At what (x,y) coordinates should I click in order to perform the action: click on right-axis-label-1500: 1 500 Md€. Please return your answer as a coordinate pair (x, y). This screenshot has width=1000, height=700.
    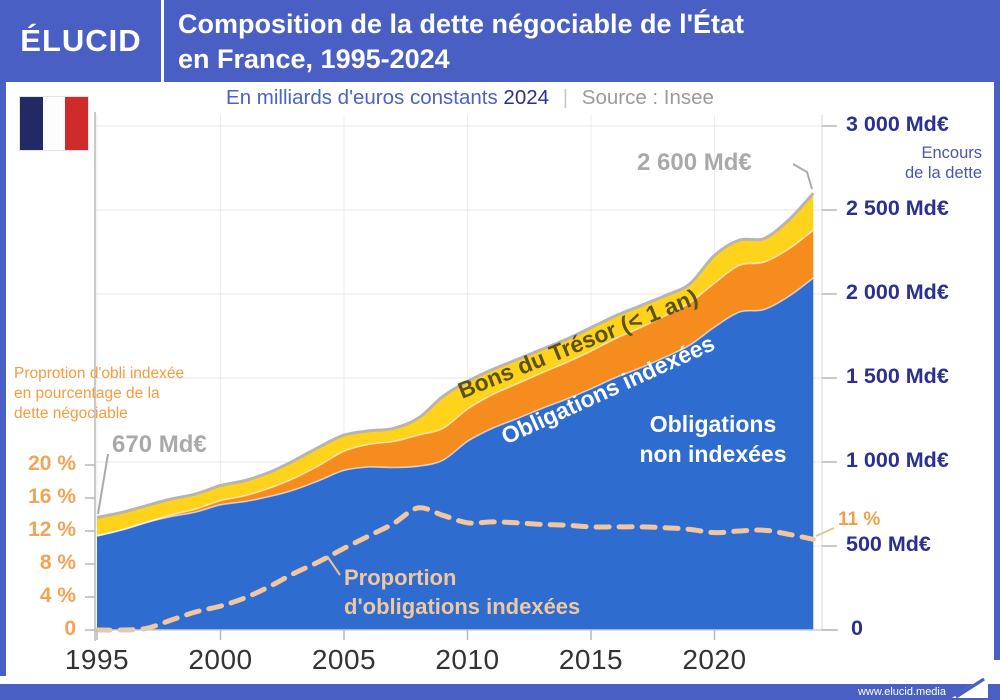
    Looking at the image, I should click on (897, 376).